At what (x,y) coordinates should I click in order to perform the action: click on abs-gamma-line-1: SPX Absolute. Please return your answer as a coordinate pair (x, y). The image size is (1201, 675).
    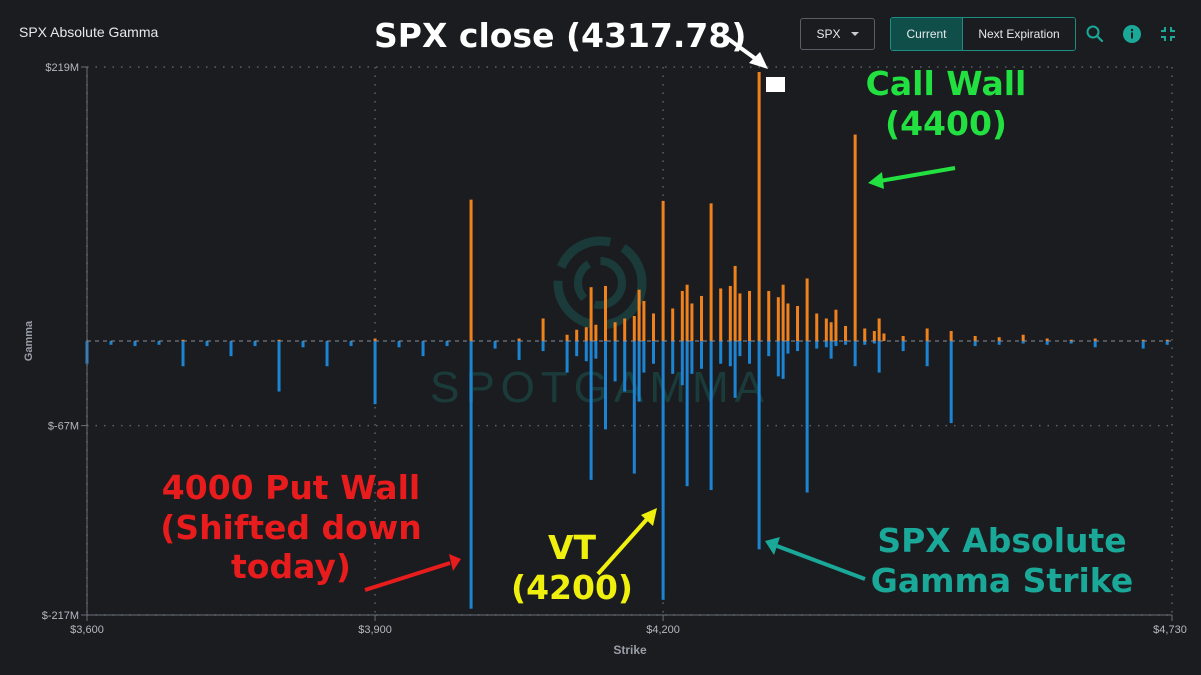
    Looking at the image, I should click on (1002, 540).